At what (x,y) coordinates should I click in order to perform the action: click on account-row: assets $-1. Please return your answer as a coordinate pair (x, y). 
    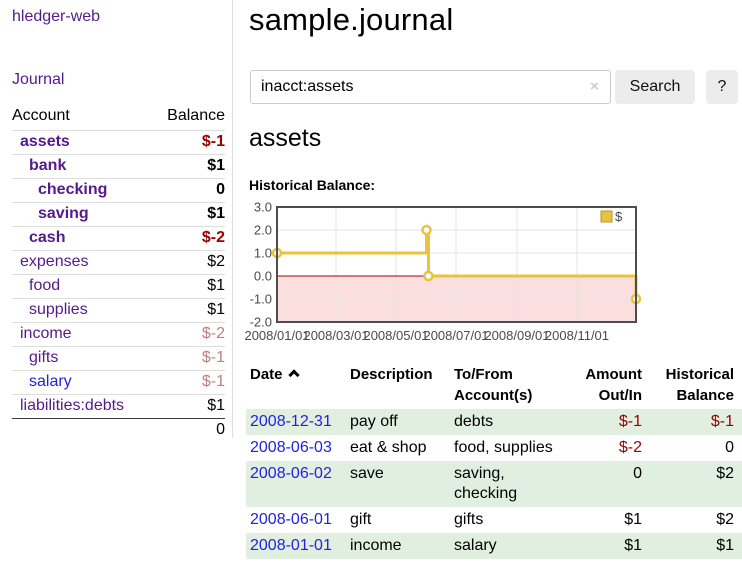
    Looking at the image, I should click on (118, 142).